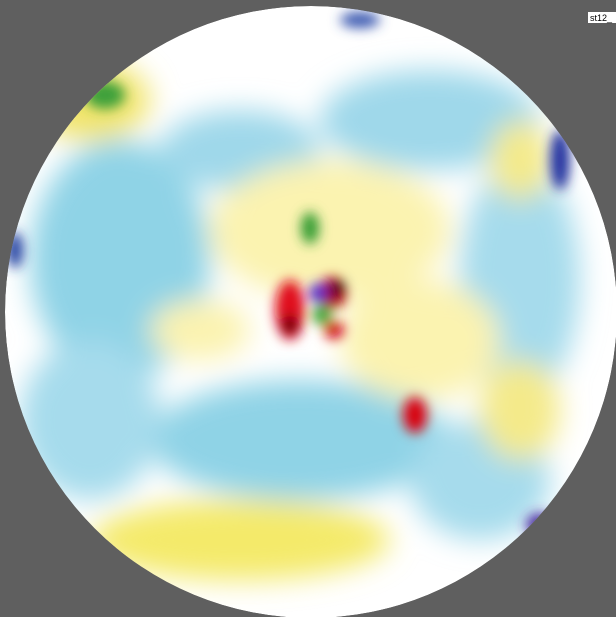  I want to click on label-box, so click(602, 17).